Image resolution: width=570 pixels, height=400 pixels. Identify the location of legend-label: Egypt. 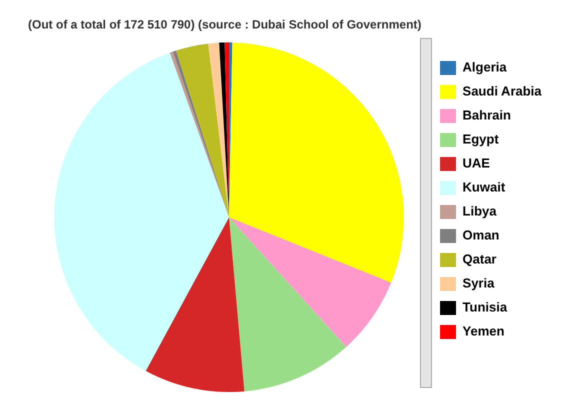
(481, 139).